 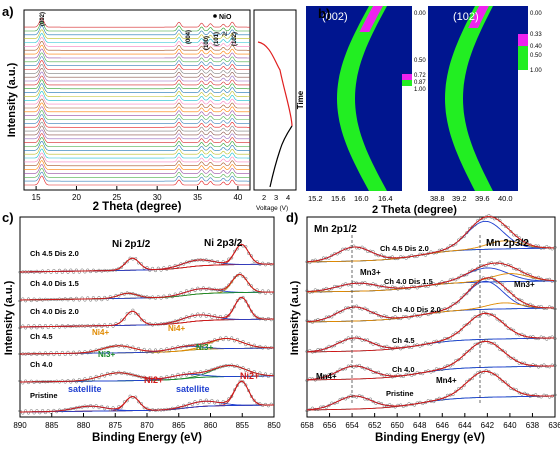 What do you see at coordinates (408, 281) in the screenshot?
I see `d-label-1: Ch 4.0 Dis 1.5` at bounding box center [408, 281].